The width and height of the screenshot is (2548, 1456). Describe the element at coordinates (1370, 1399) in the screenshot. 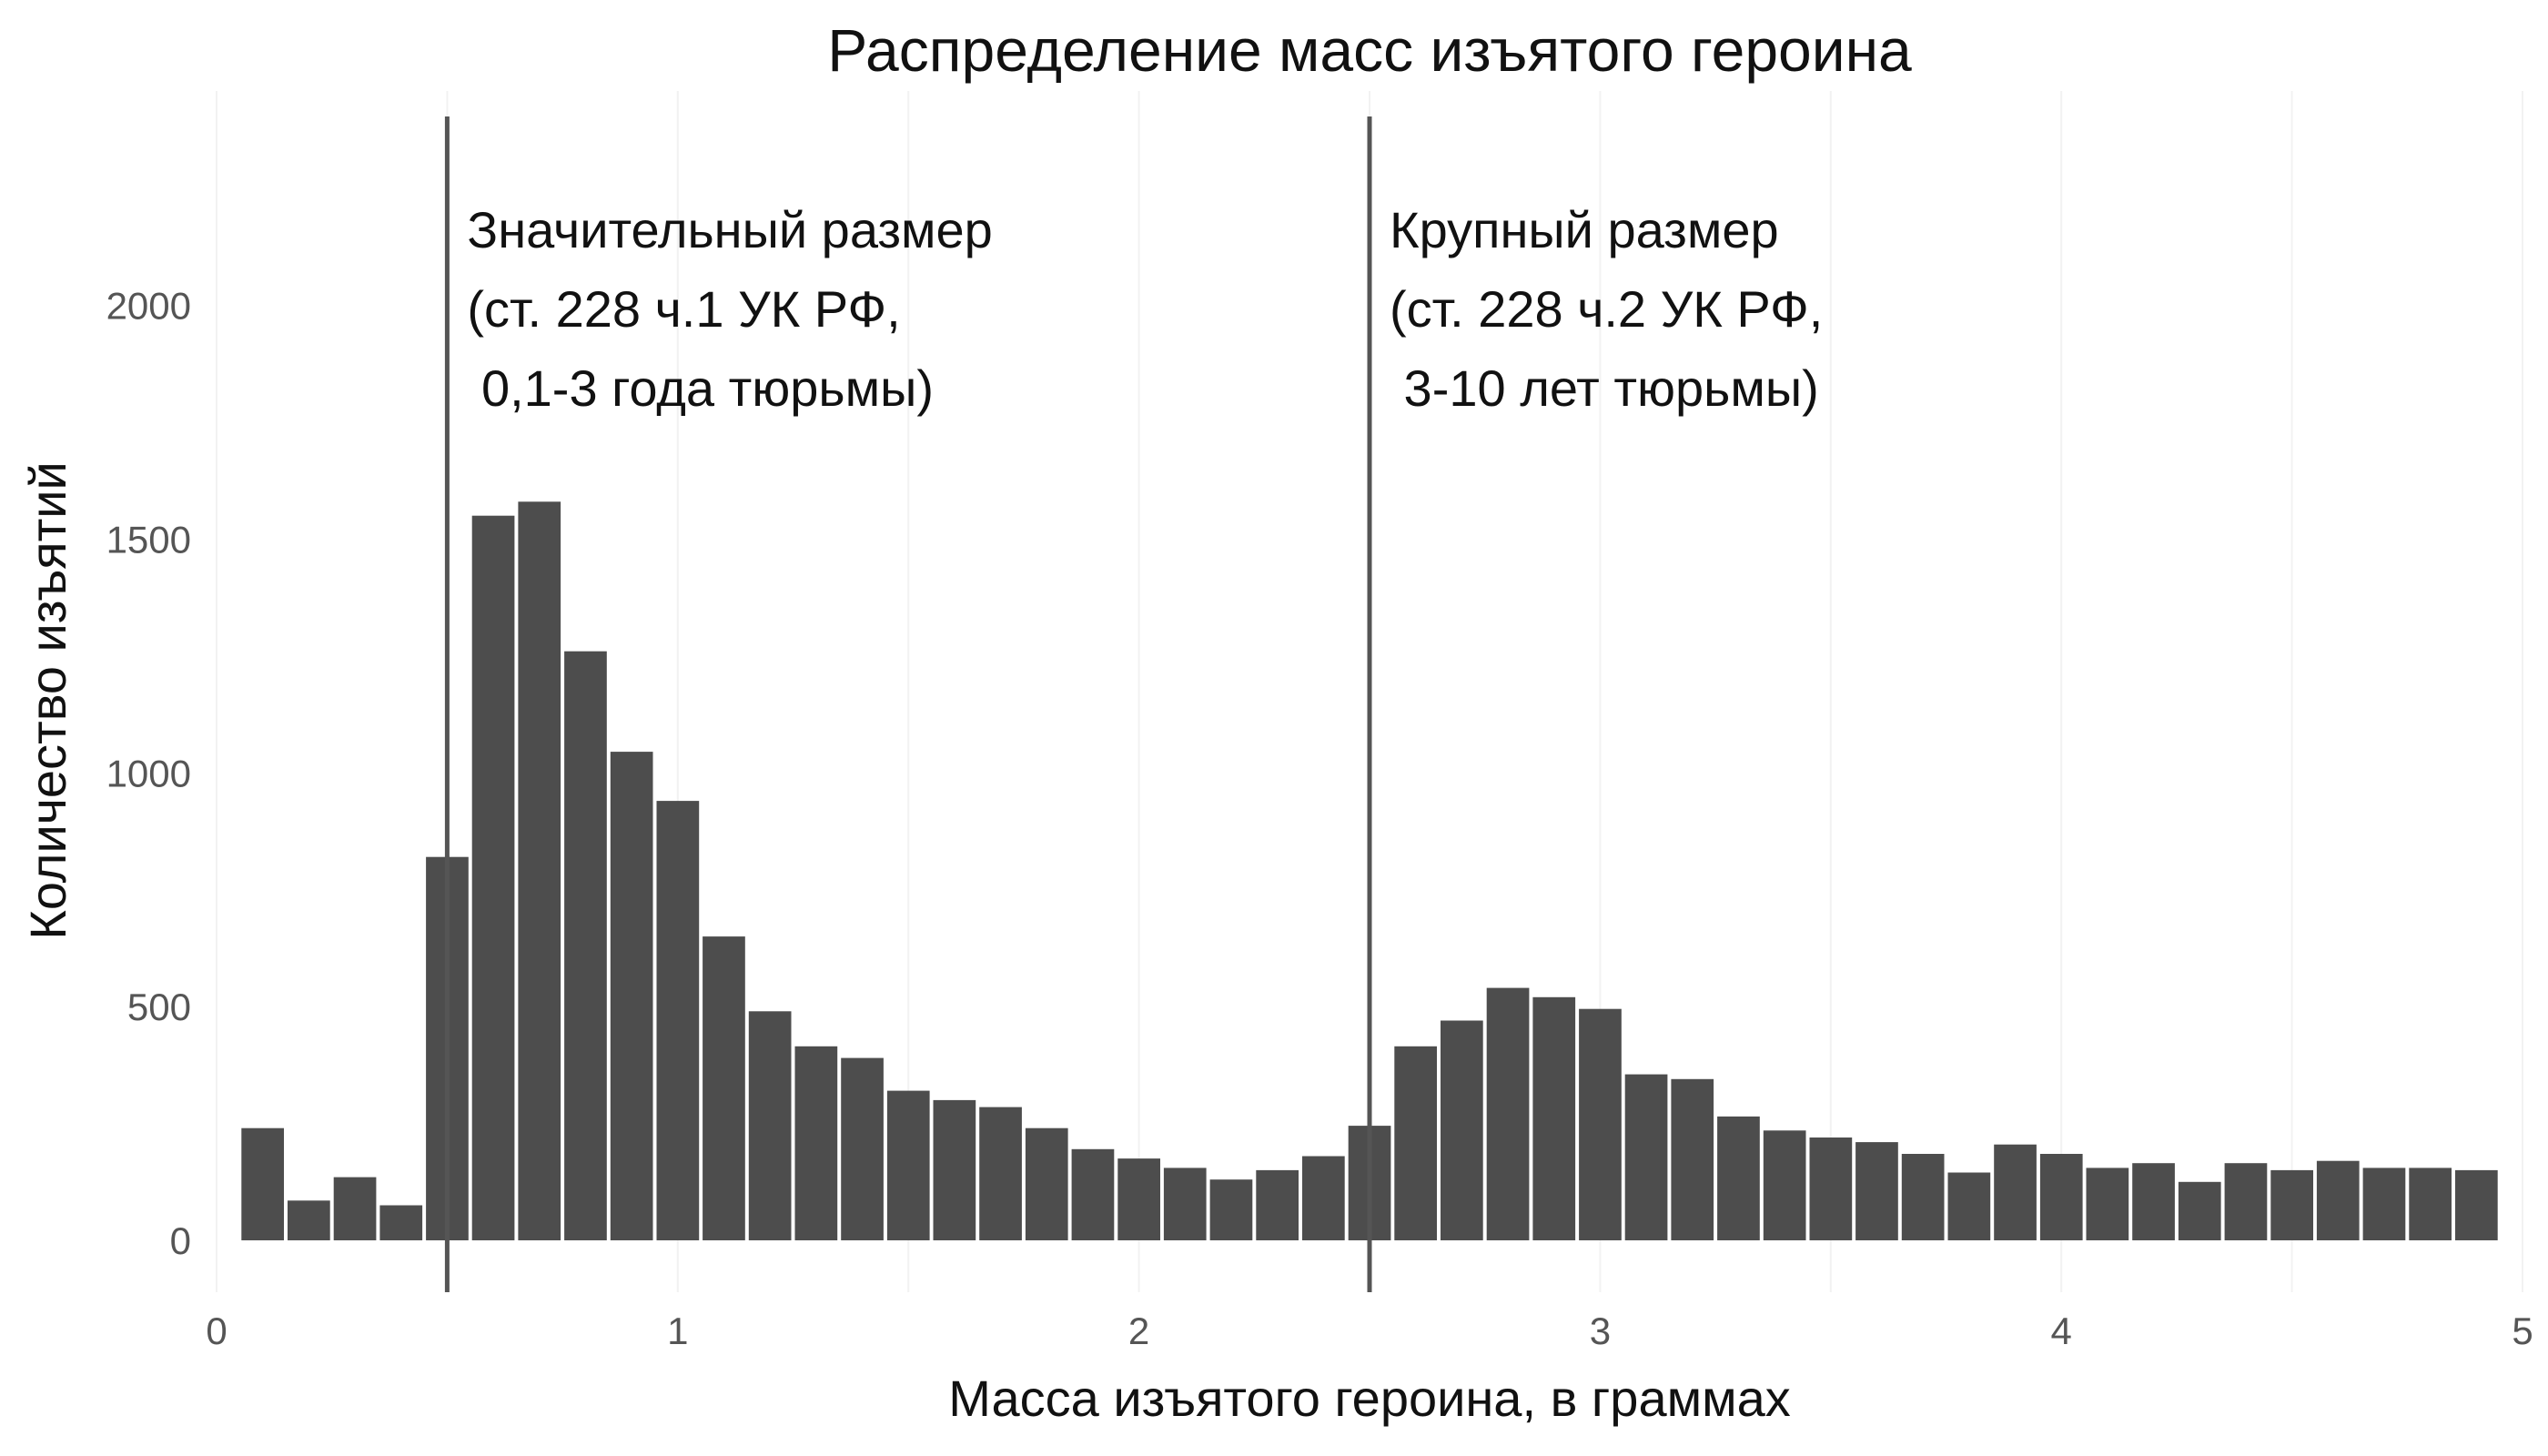

I see `x-axis-title: Масса изъятого героина, в граммах` at that location.